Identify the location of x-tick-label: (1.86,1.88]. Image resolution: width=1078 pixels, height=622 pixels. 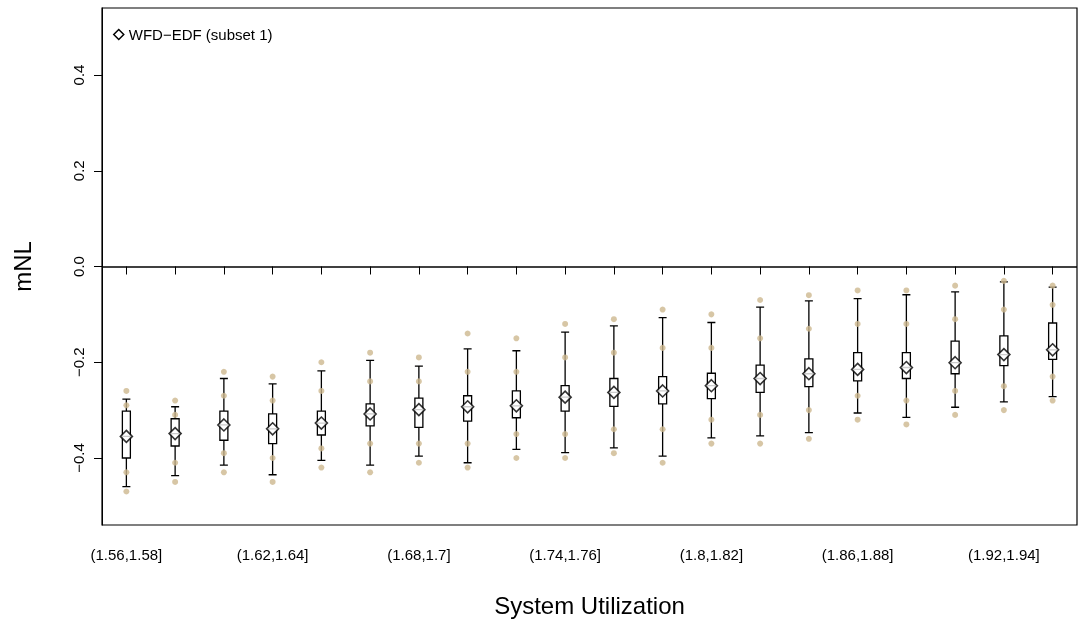
(857, 554).